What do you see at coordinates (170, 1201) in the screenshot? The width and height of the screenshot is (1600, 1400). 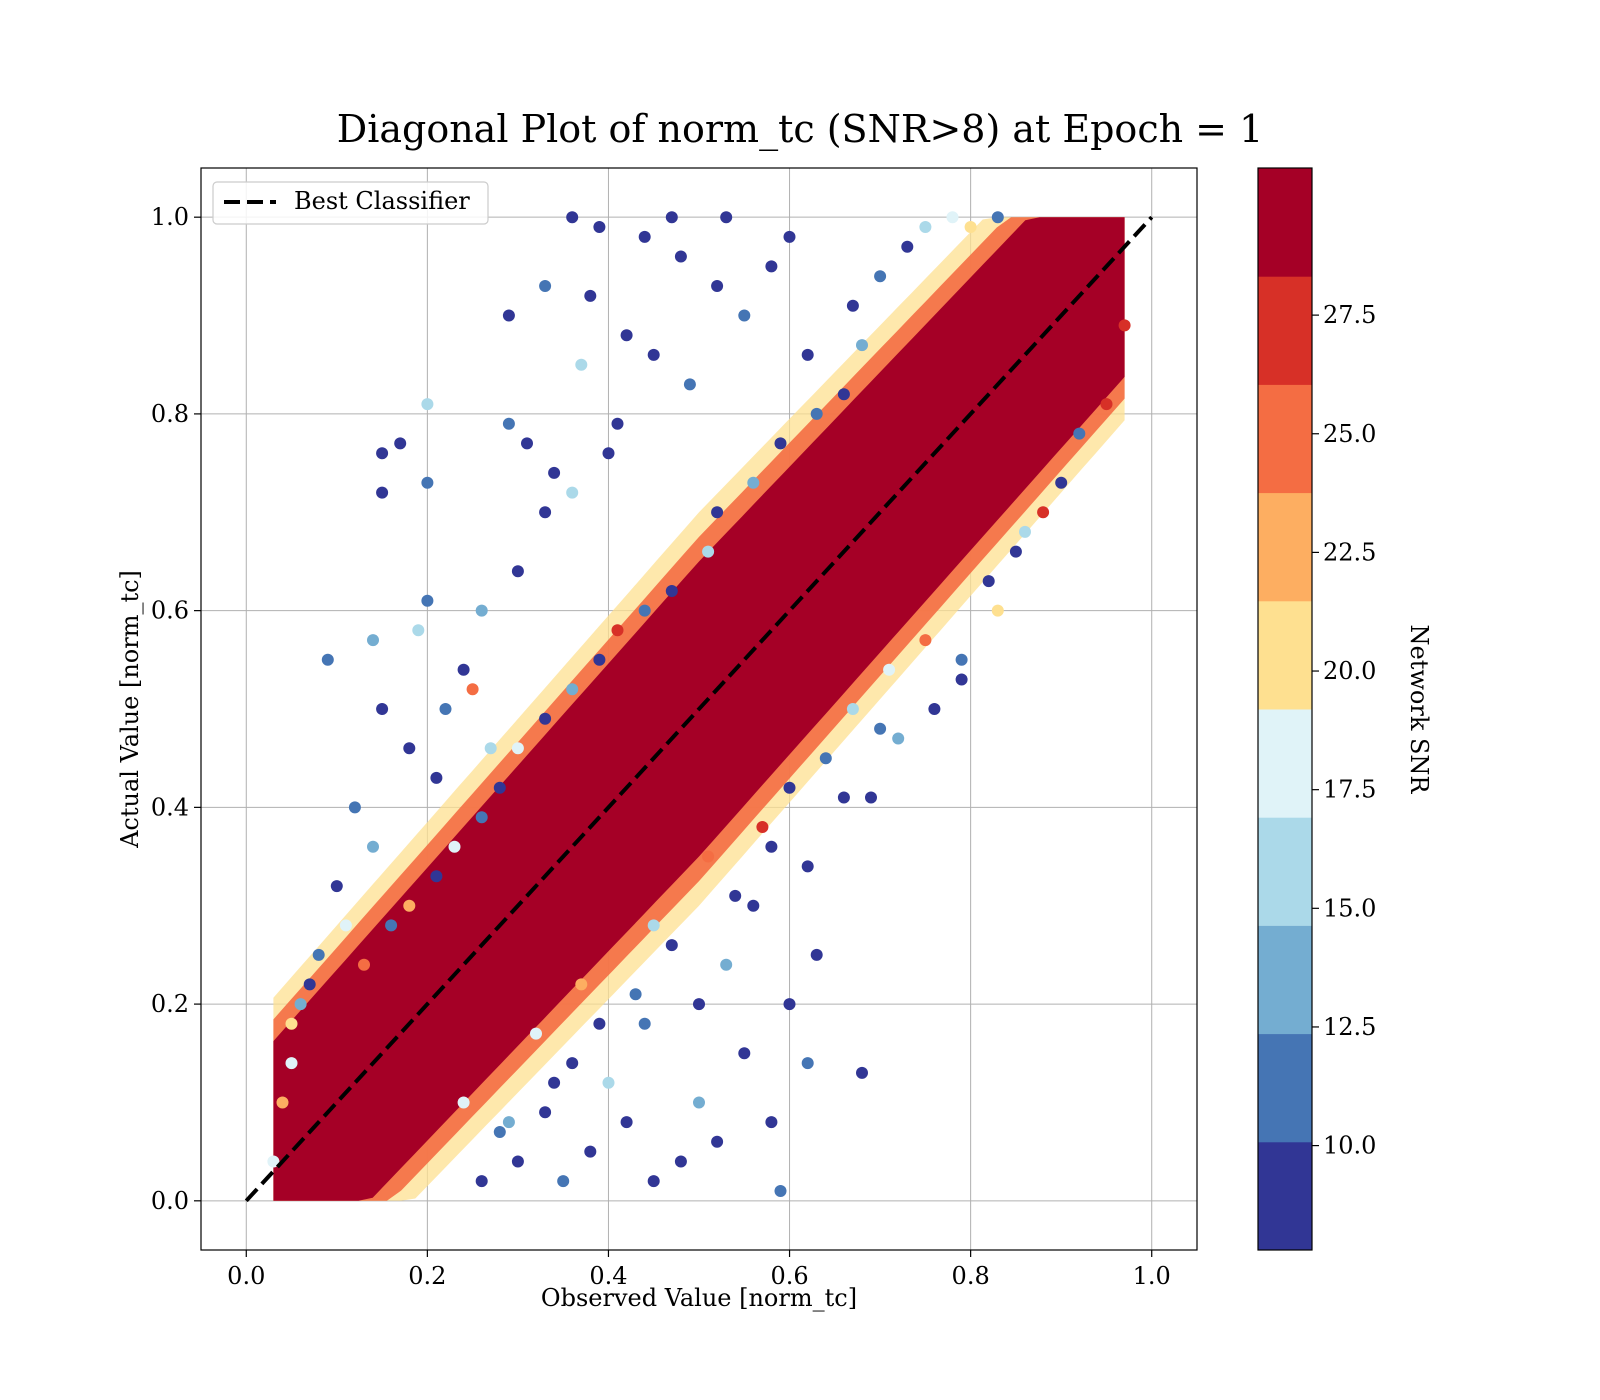 I see `y-tick-label: 0.0` at bounding box center [170, 1201].